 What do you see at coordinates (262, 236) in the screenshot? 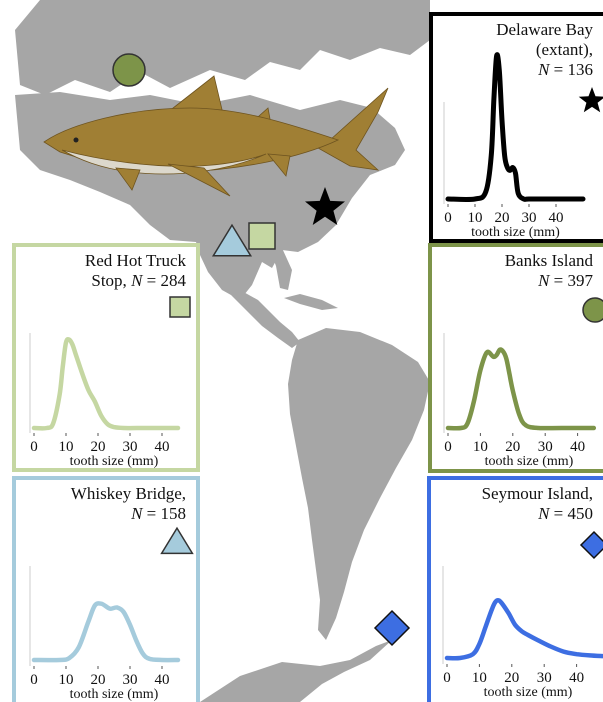
I see `map-square-marker` at bounding box center [262, 236].